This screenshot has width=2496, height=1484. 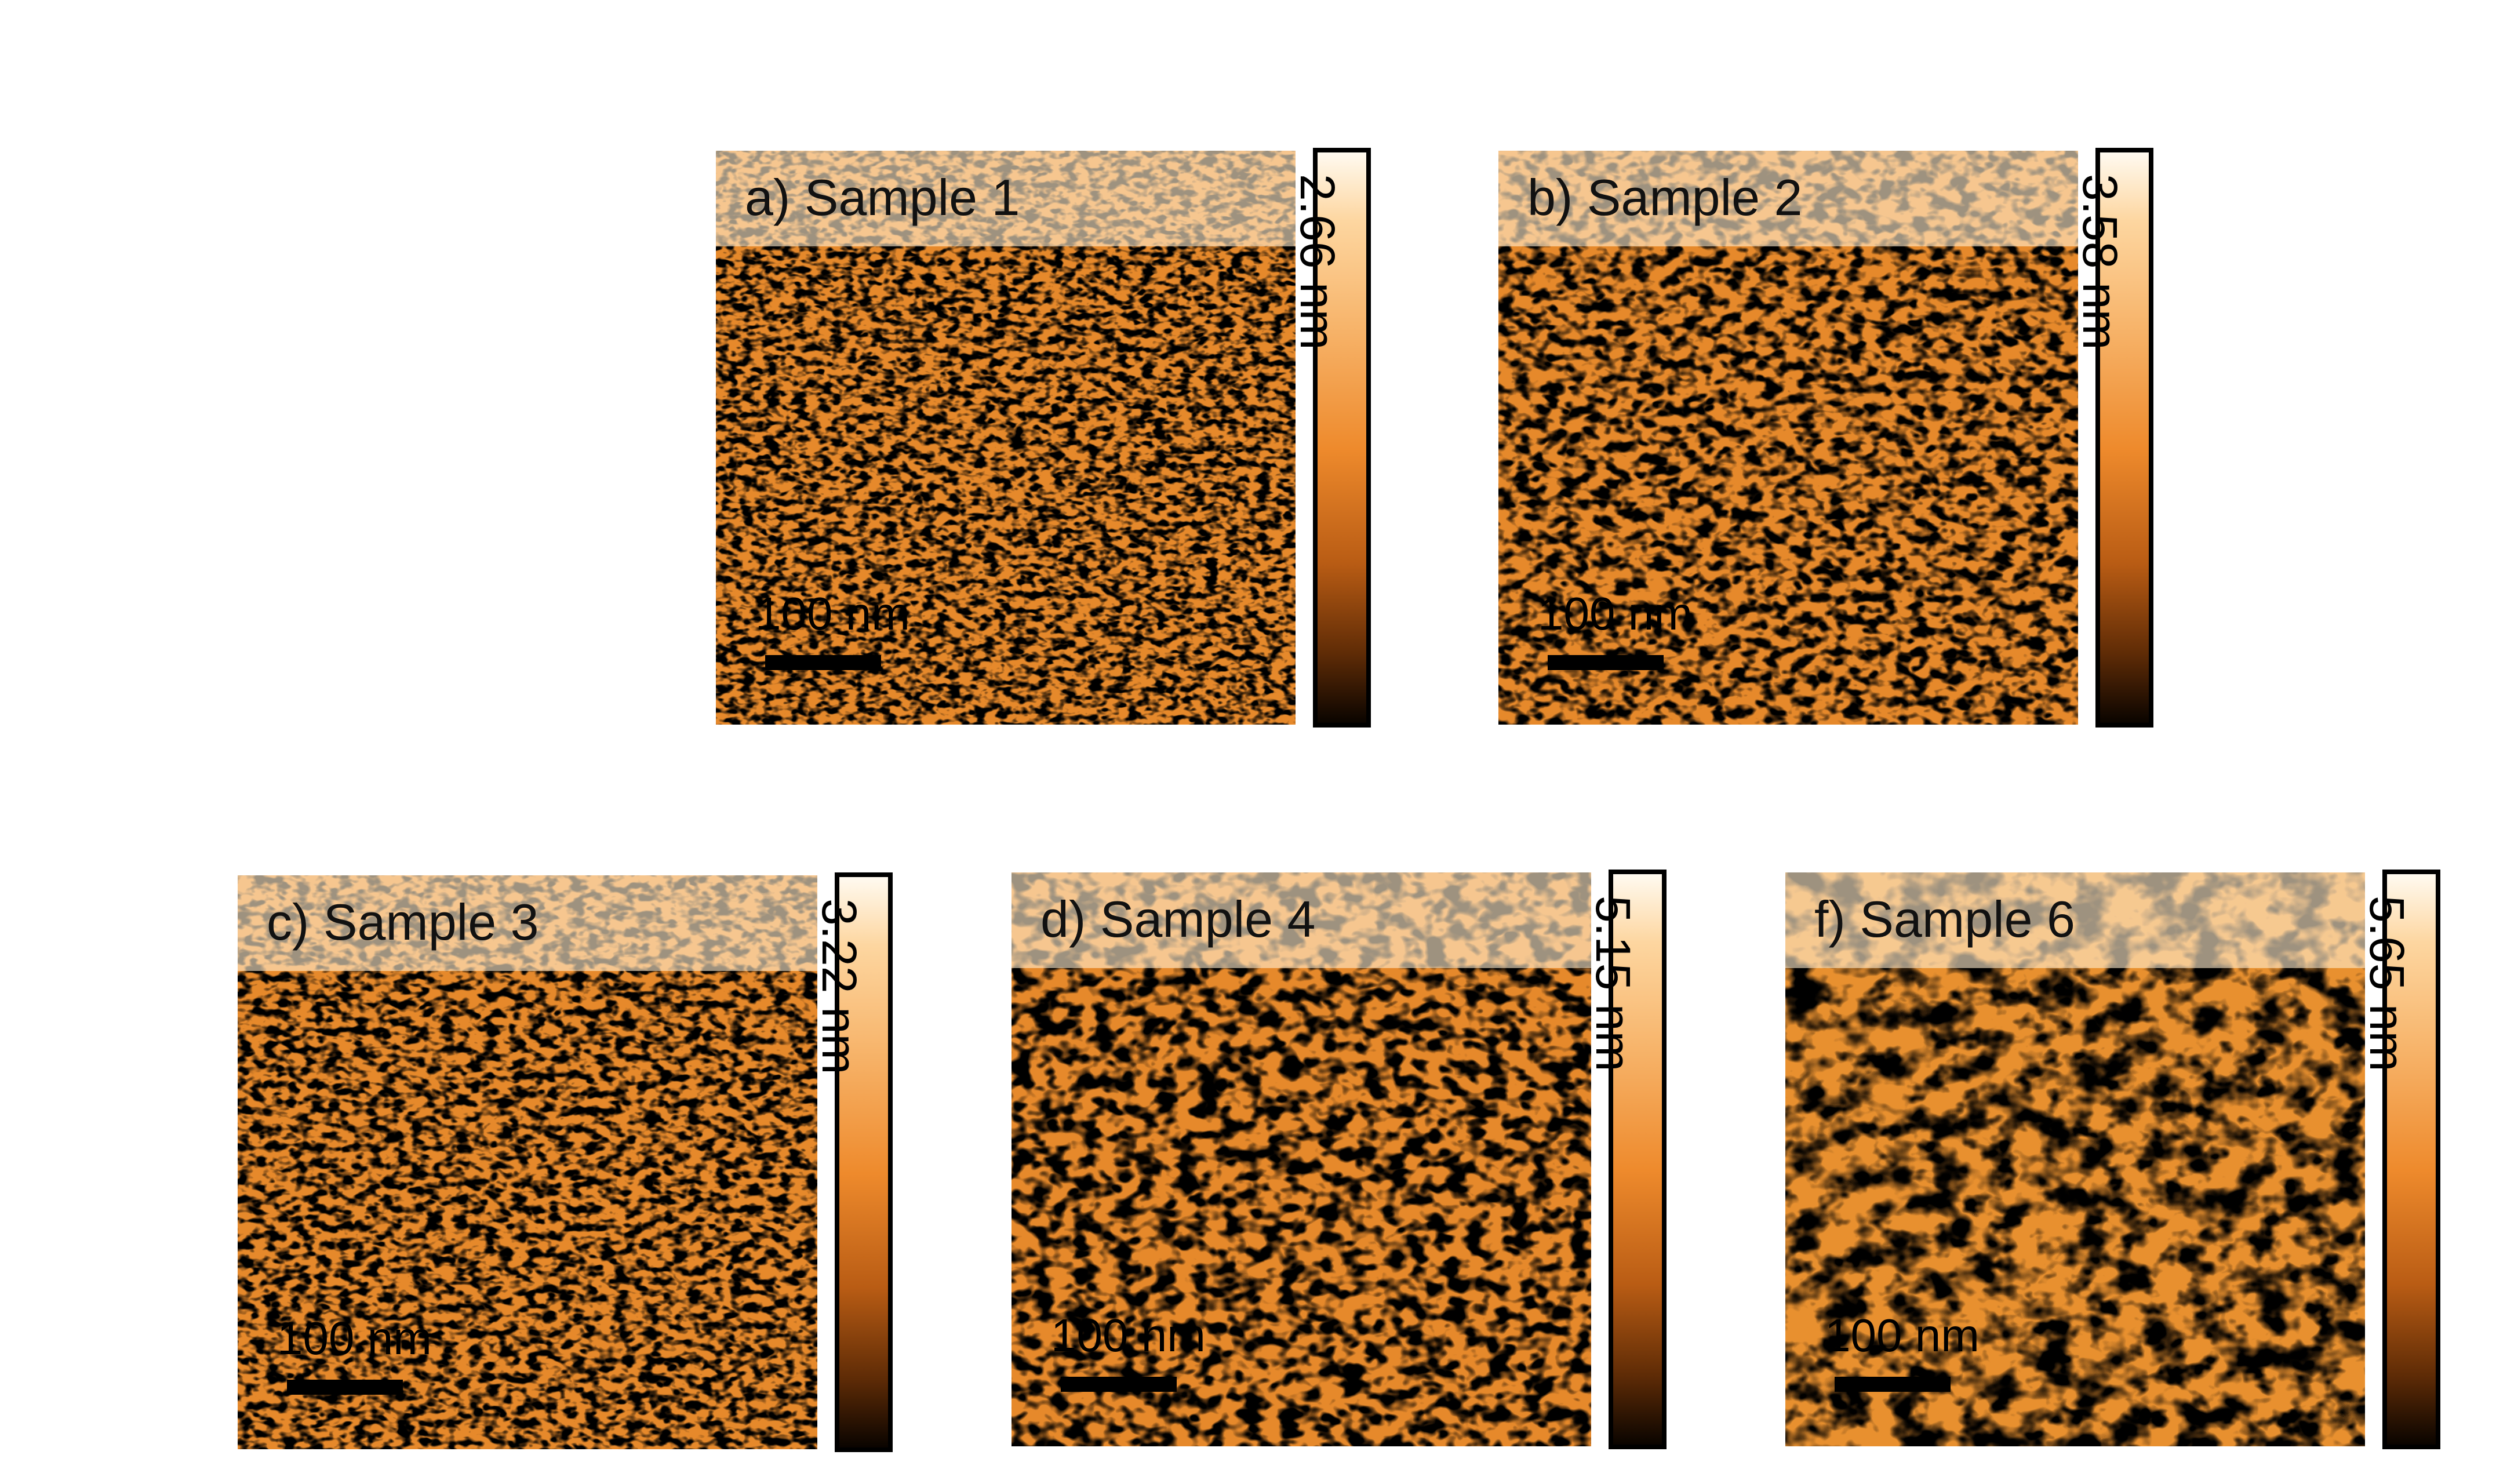 I want to click on panel-title-b: b) Sample 2, so click(x=1665, y=198).